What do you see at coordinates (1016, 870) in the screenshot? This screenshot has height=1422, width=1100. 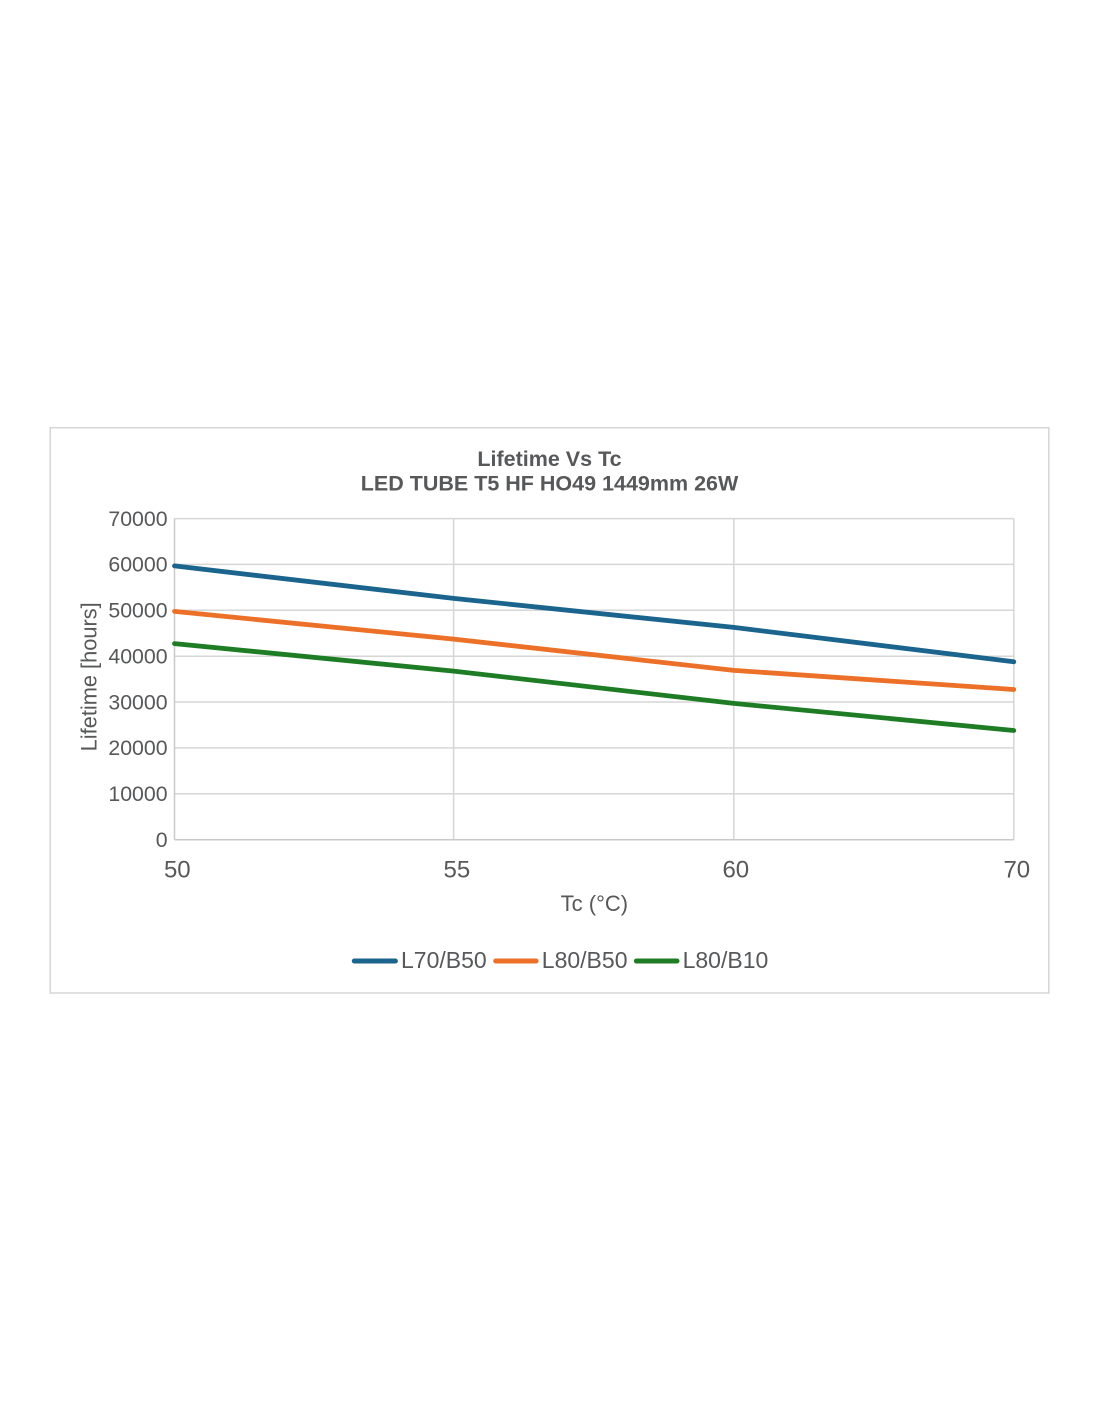 I see `svg-text: 70` at bounding box center [1016, 870].